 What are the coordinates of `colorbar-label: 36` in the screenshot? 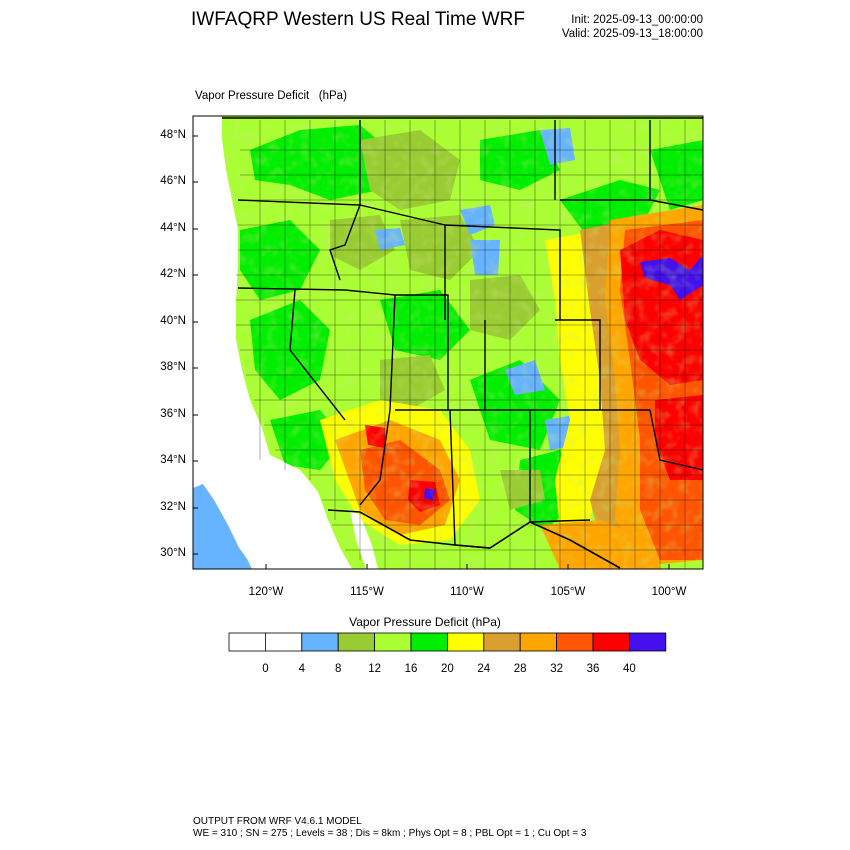 It's located at (593, 669).